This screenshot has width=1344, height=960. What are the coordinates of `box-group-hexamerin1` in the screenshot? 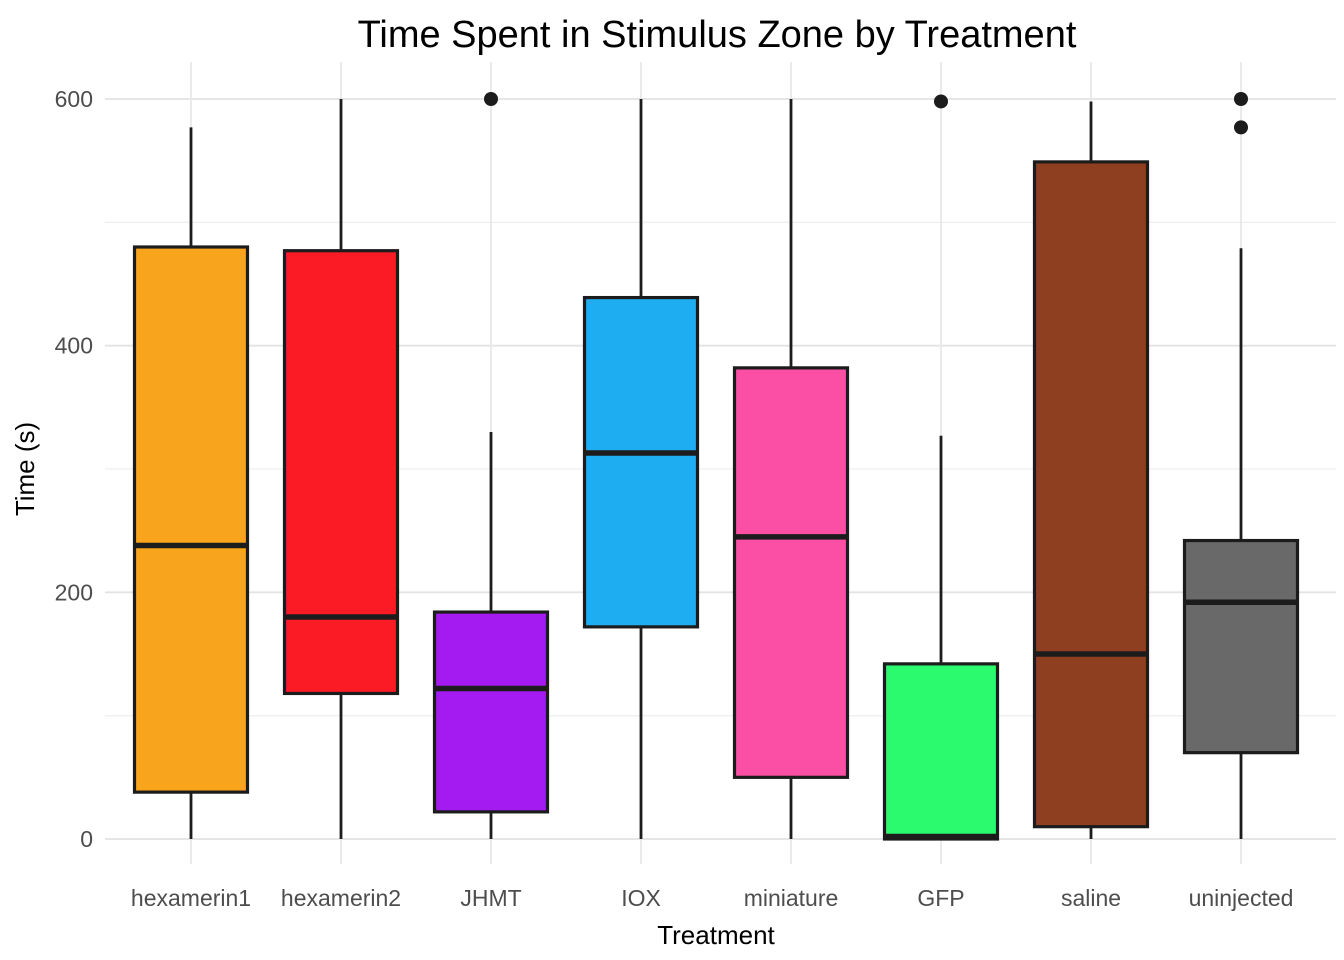 It's located at (191, 483).